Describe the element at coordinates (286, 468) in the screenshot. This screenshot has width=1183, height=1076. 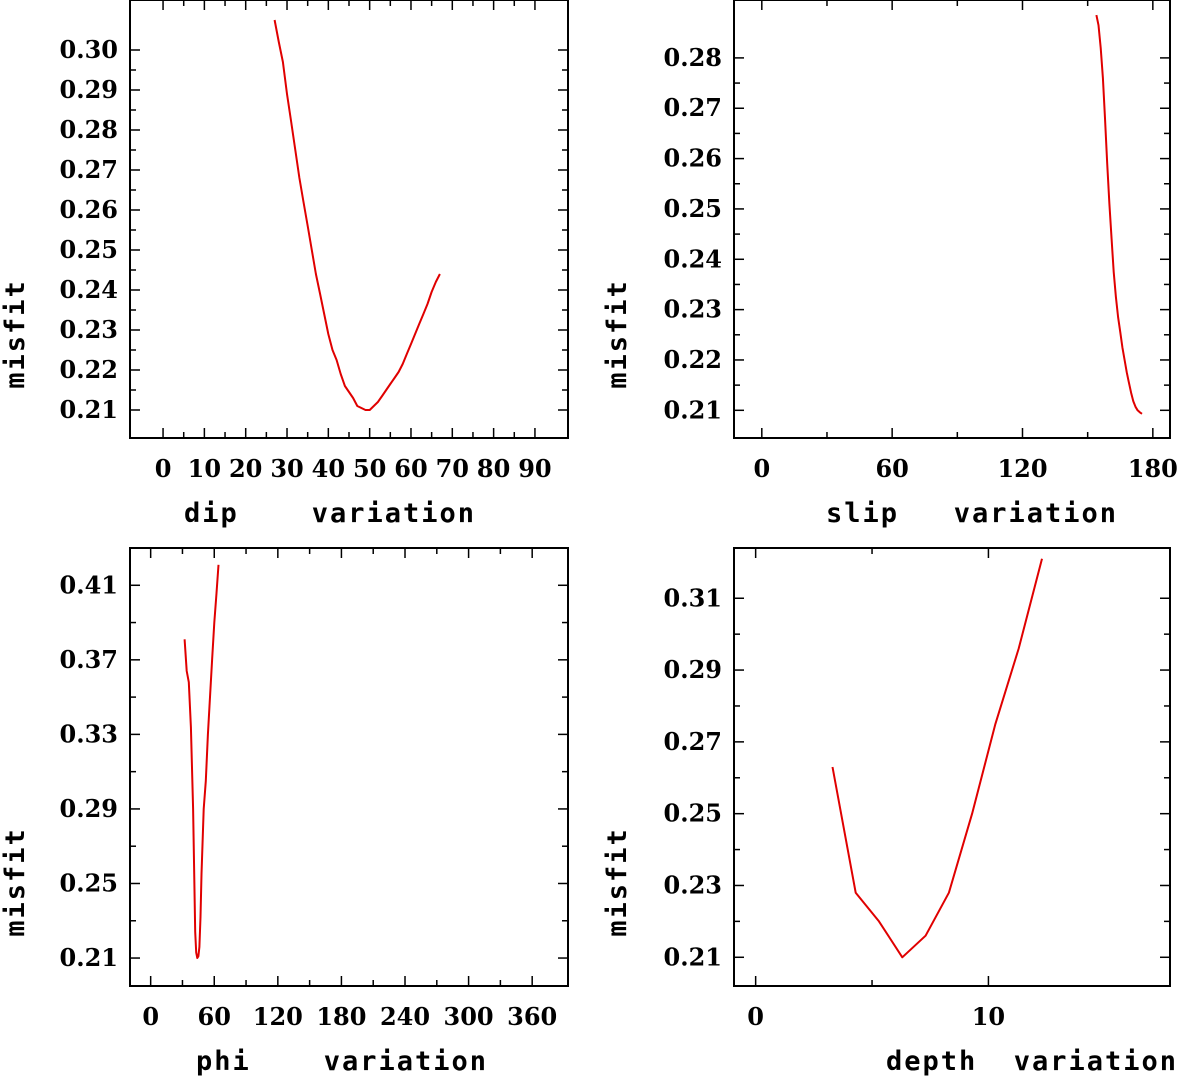
I see `x-tick-label: 30` at that location.